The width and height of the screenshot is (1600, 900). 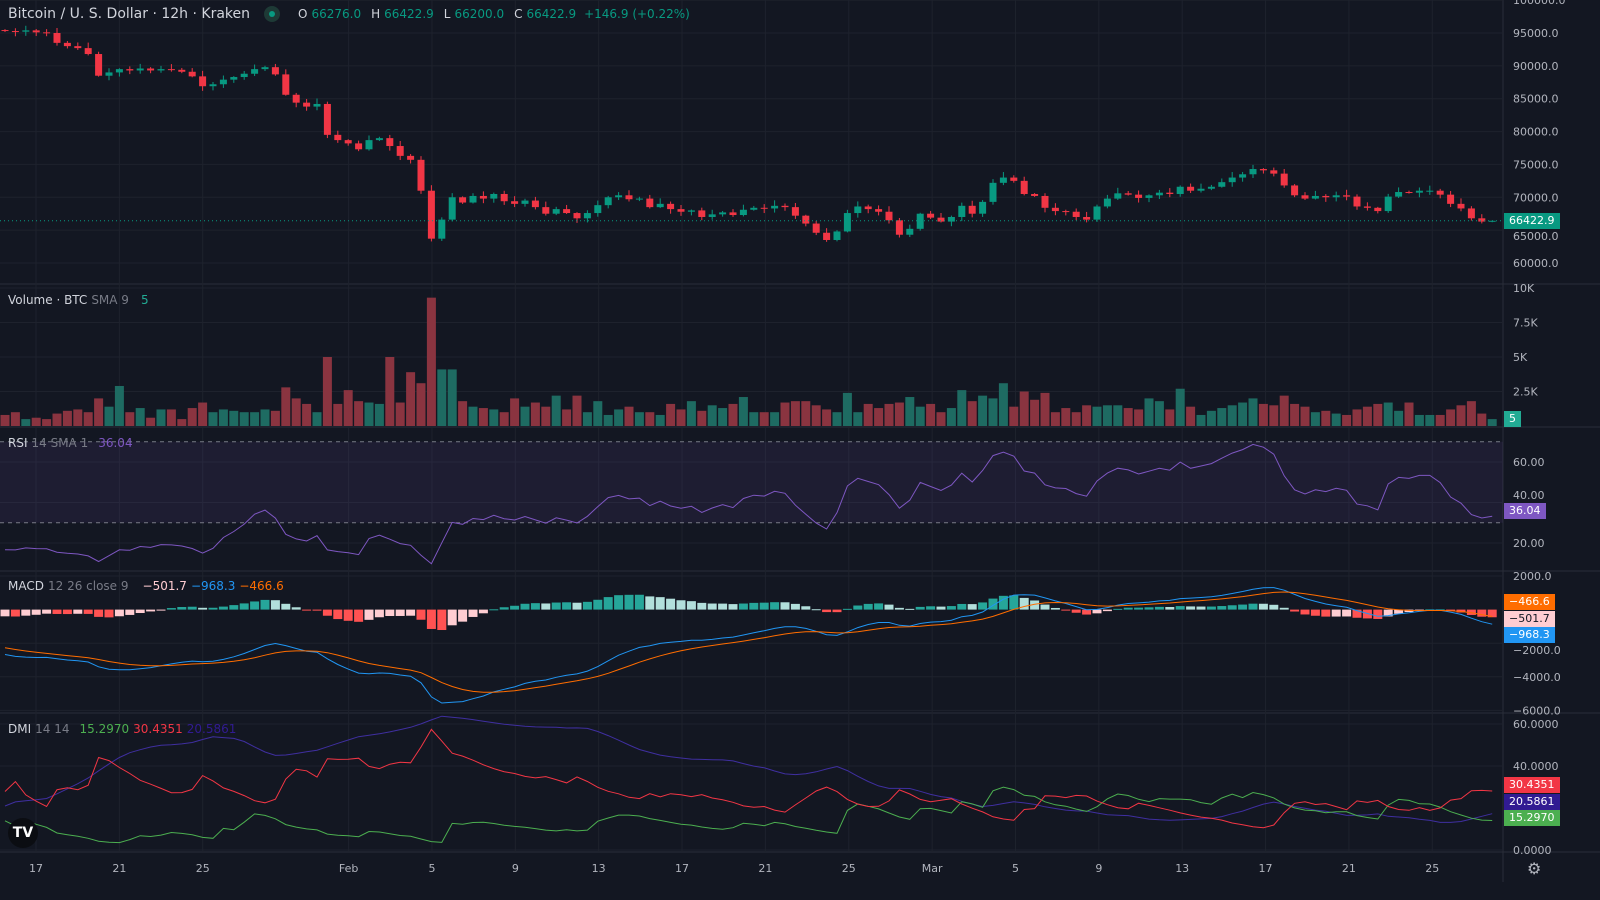 What do you see at coordinates (23, 833) in the screenshot?
I see `tradingview-logo-icon: TV` at bounding box center [23, 833].